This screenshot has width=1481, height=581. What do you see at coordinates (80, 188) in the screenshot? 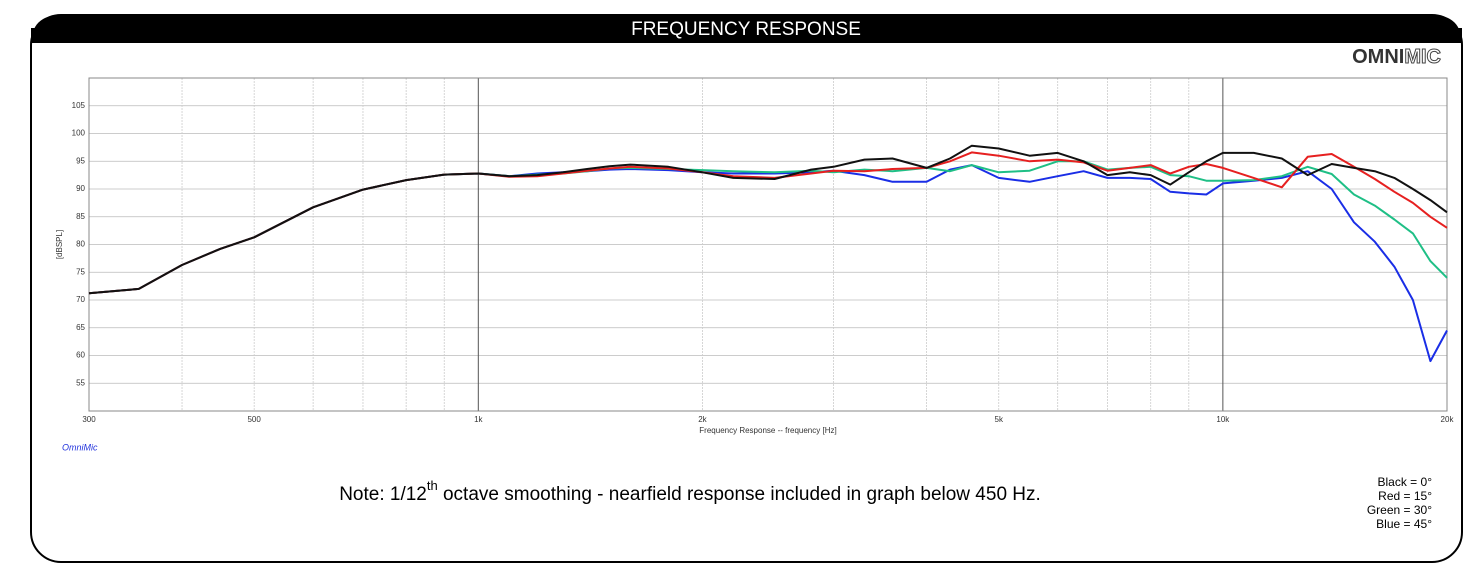
I see `y-tick-label: 90` at bounding box center [80, 188].